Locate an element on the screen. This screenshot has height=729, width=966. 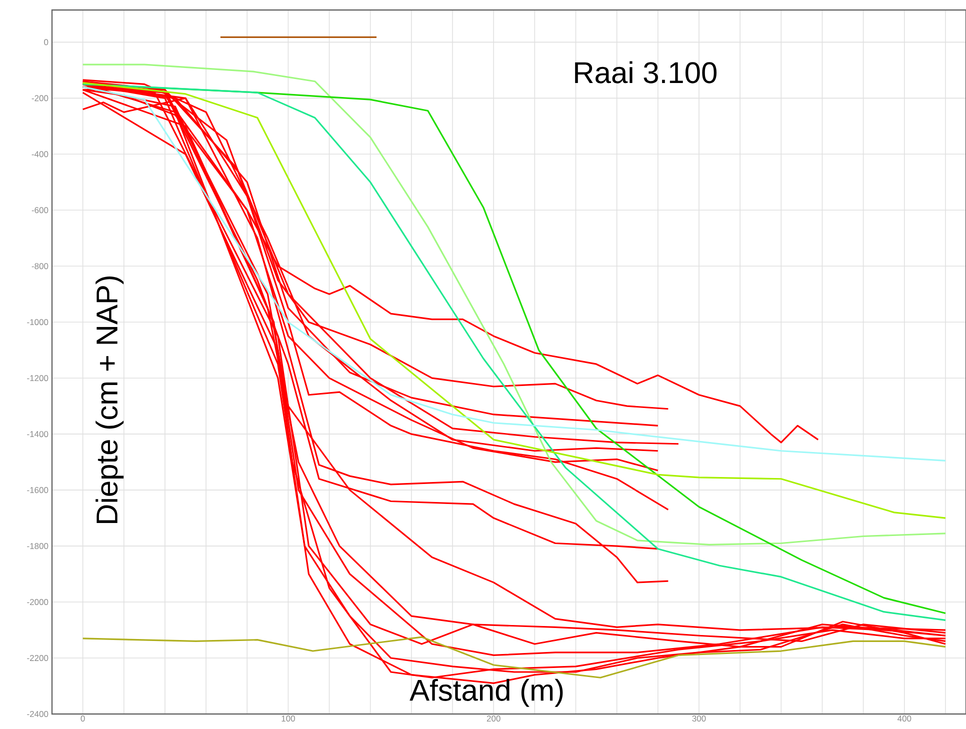
y-tick-label: -2000 is located at coordinates (37, 602).